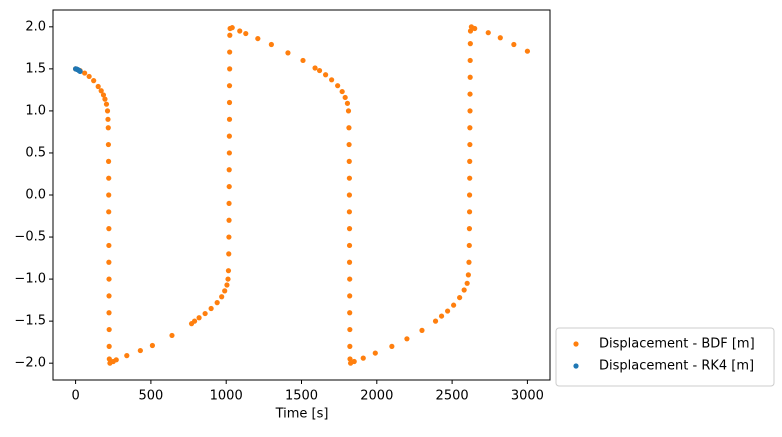 The height and width of the screenshot is (437, 782). What do you see at coordinates (665, 357) in the screenshot?
I see `legend-box` at bounding box center [665, 357].